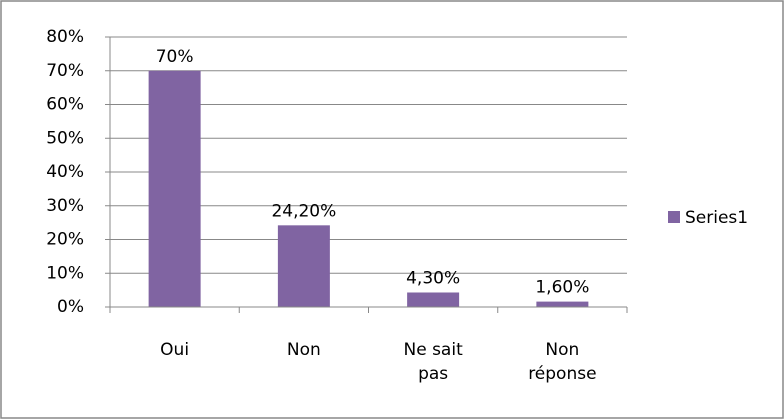 Image resolution: width=784 pixels, height=419 pixels. What do you see at coordinates (65, 172) in the screenshot?
I see `y-tick-label: 40%` at bounding box center [65, 172].